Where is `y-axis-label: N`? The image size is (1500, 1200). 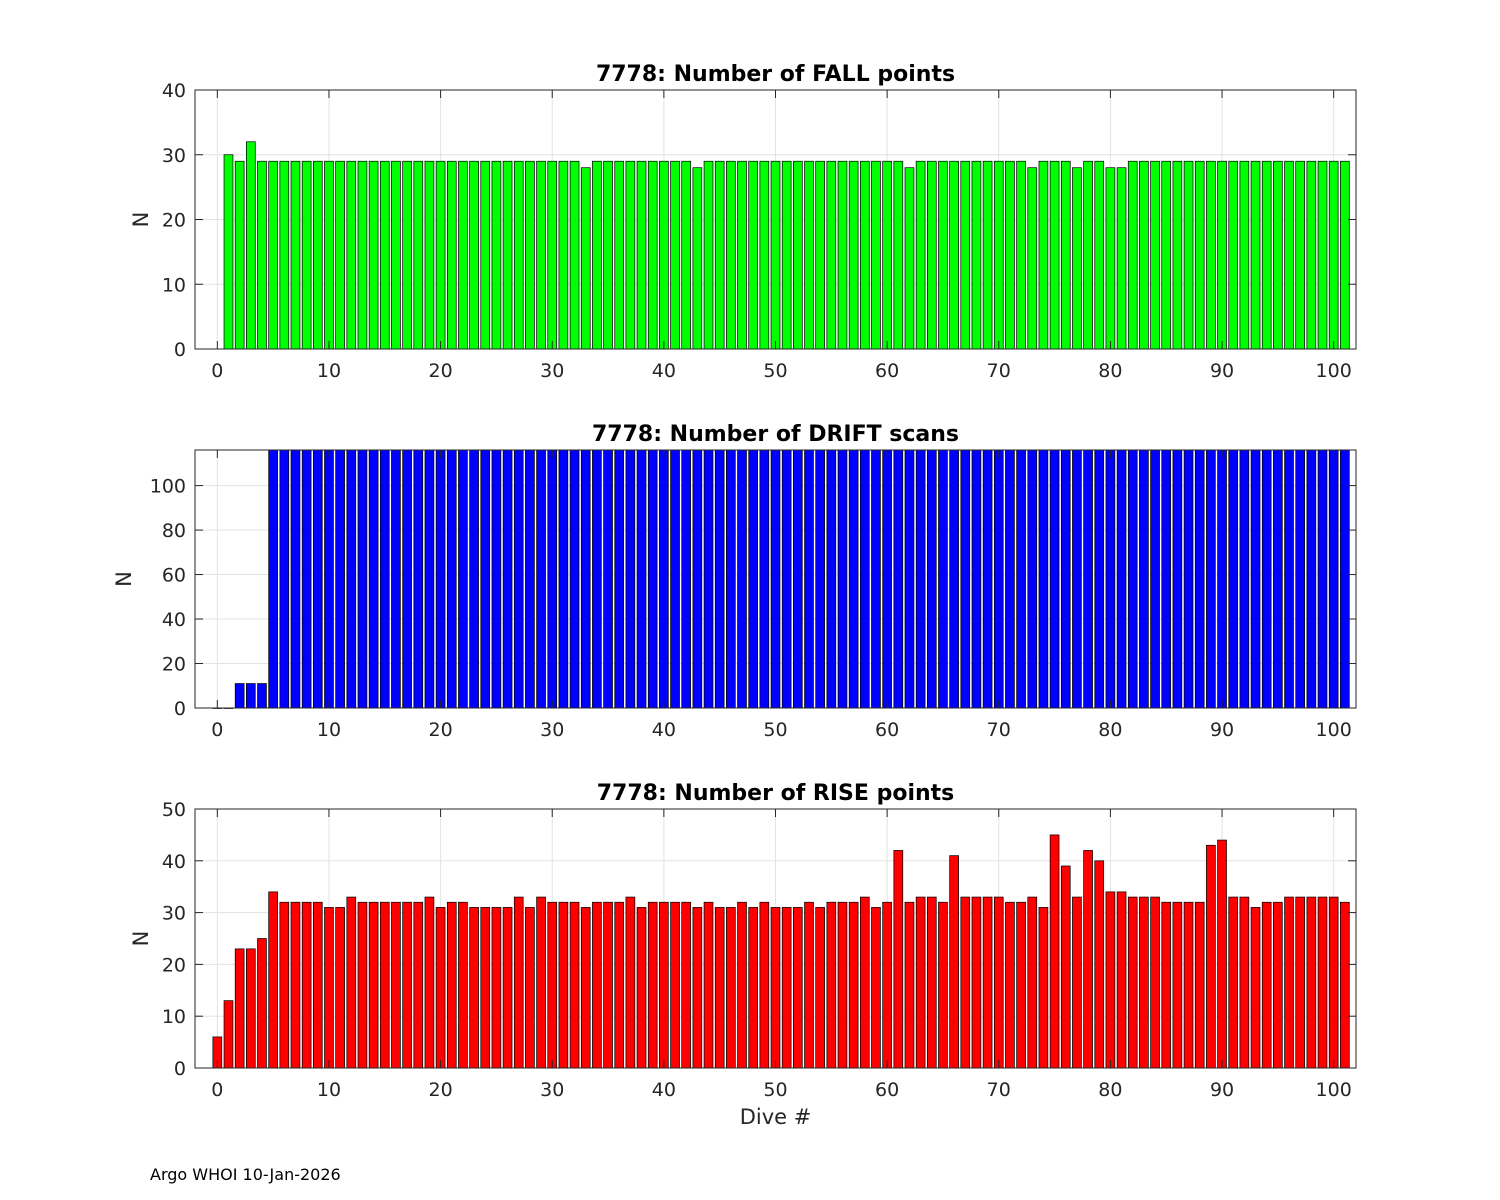 y-axis-label: N is located at coordinates (124, 579).